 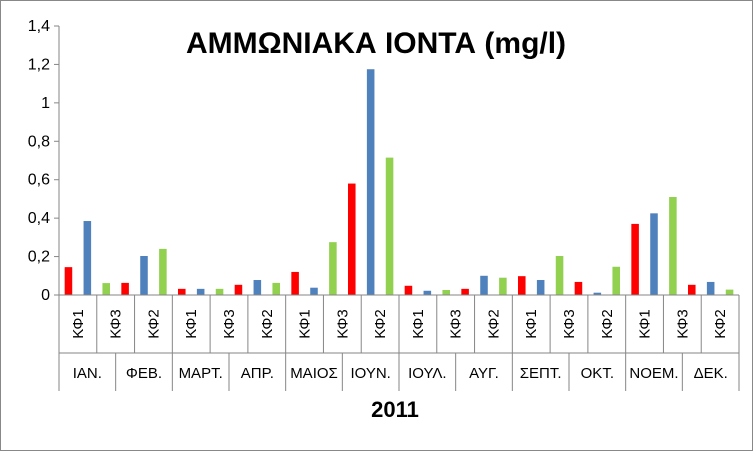 I want to click on y-tick-label: 1, so click(x=45, y=103).